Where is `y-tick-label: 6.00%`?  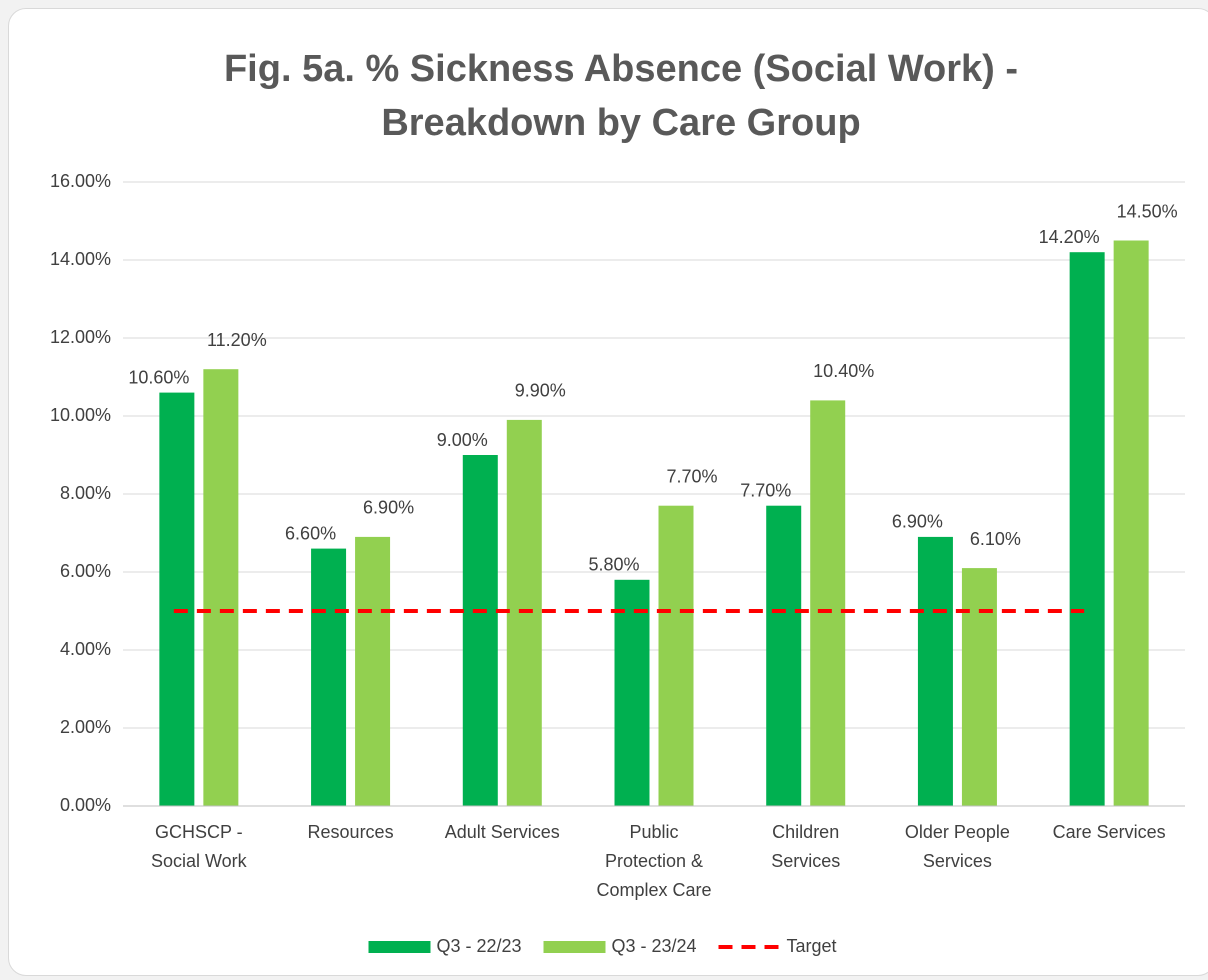 y-tick-label: 6.00% is located at coordinates (85, 571).